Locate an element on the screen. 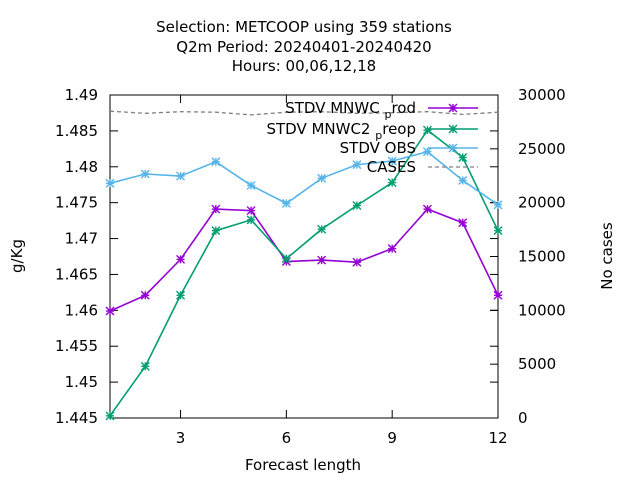  y-tick-label: 1.46 is located at coordinates (81, 310).